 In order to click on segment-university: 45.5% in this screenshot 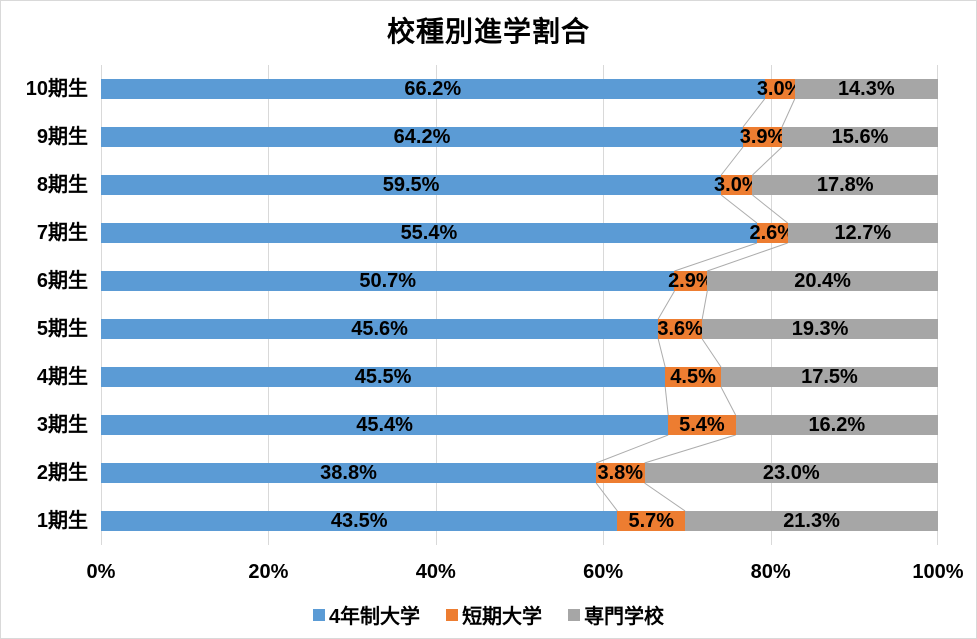, I will do `click(383, 377)`.